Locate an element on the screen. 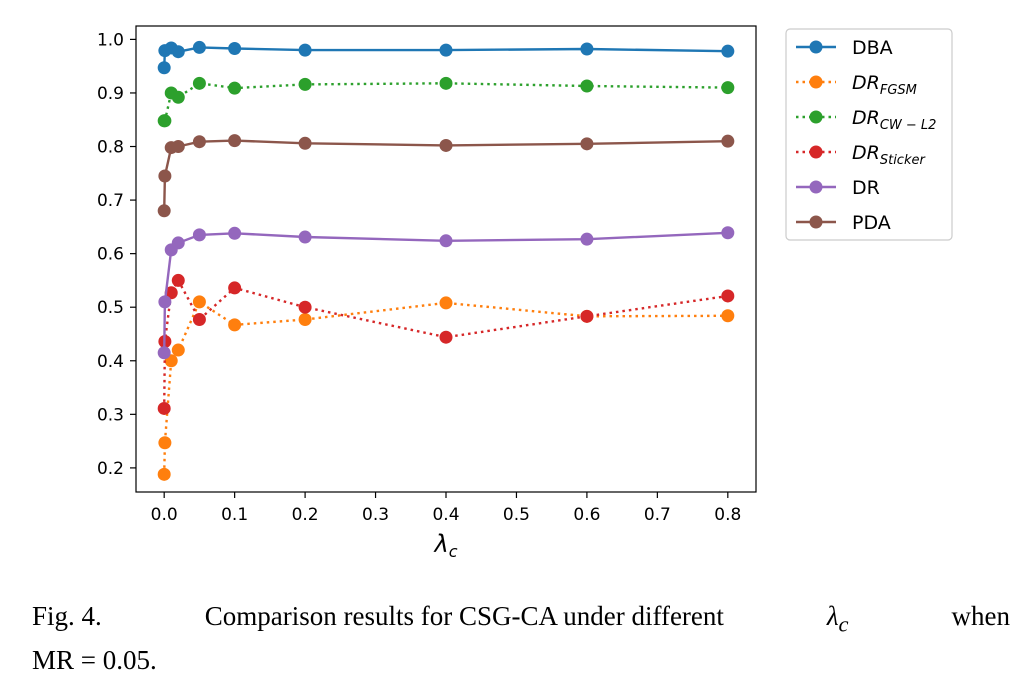 The height and width of the screenshot is (678, 1030). legend-label: DBA is located at coordinates (872, 48).